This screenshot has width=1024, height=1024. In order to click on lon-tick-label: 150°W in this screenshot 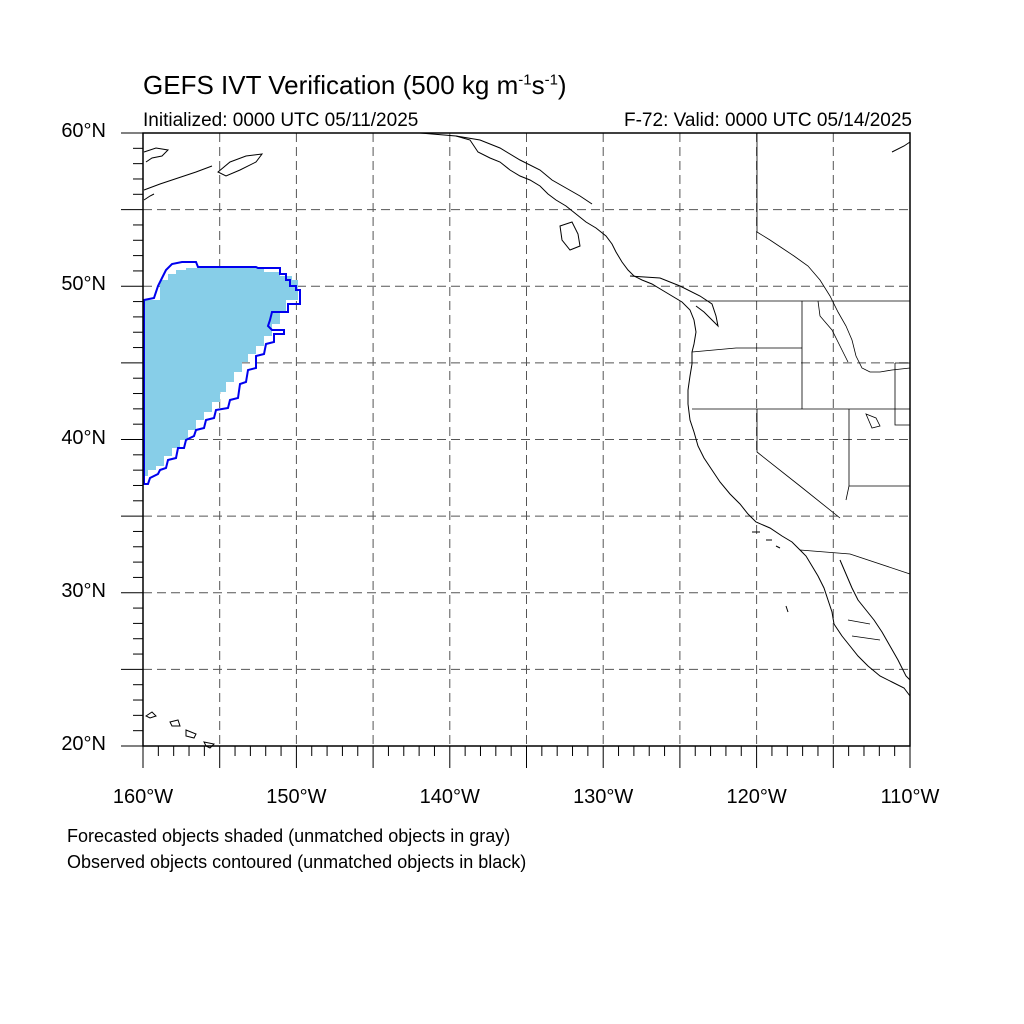, I will do `click(296, 797)`.